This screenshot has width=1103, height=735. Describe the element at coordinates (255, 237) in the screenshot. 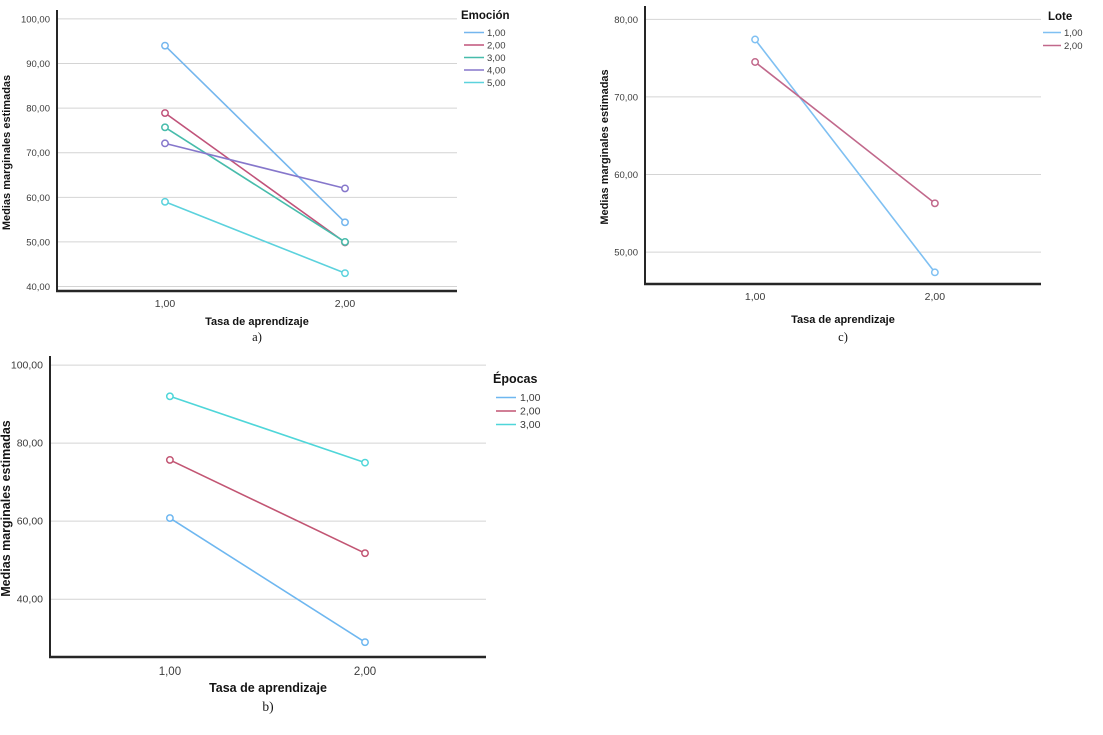

I see `series-line-5,00` at that location.